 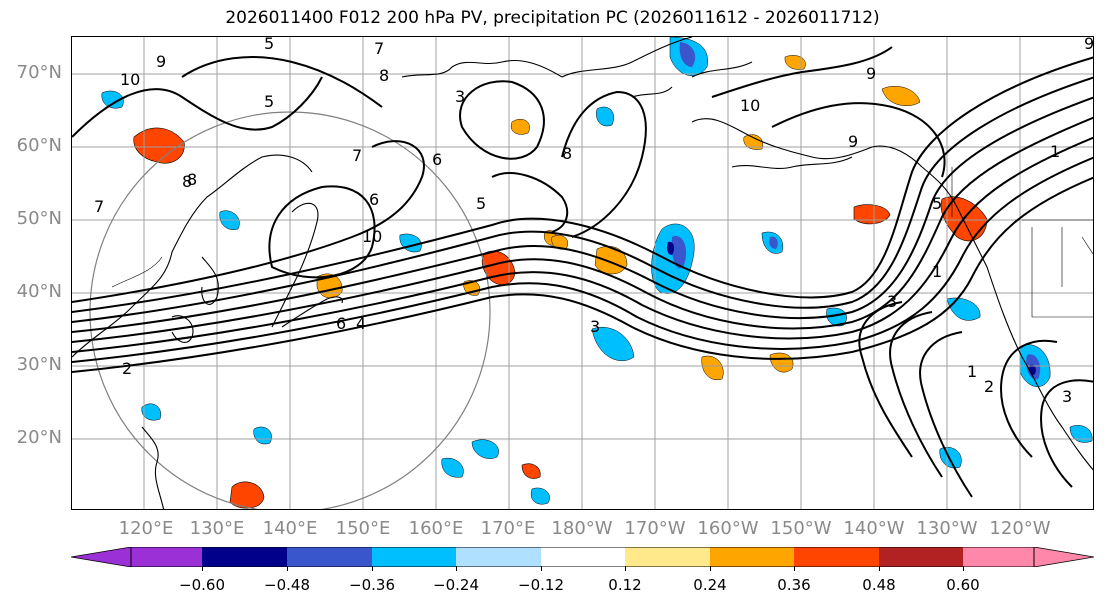 What do you see at coordinates (963, 585) in the screenshot?
I see `colorbar-tick-label: 0.60` at bounding box center [963, 585].